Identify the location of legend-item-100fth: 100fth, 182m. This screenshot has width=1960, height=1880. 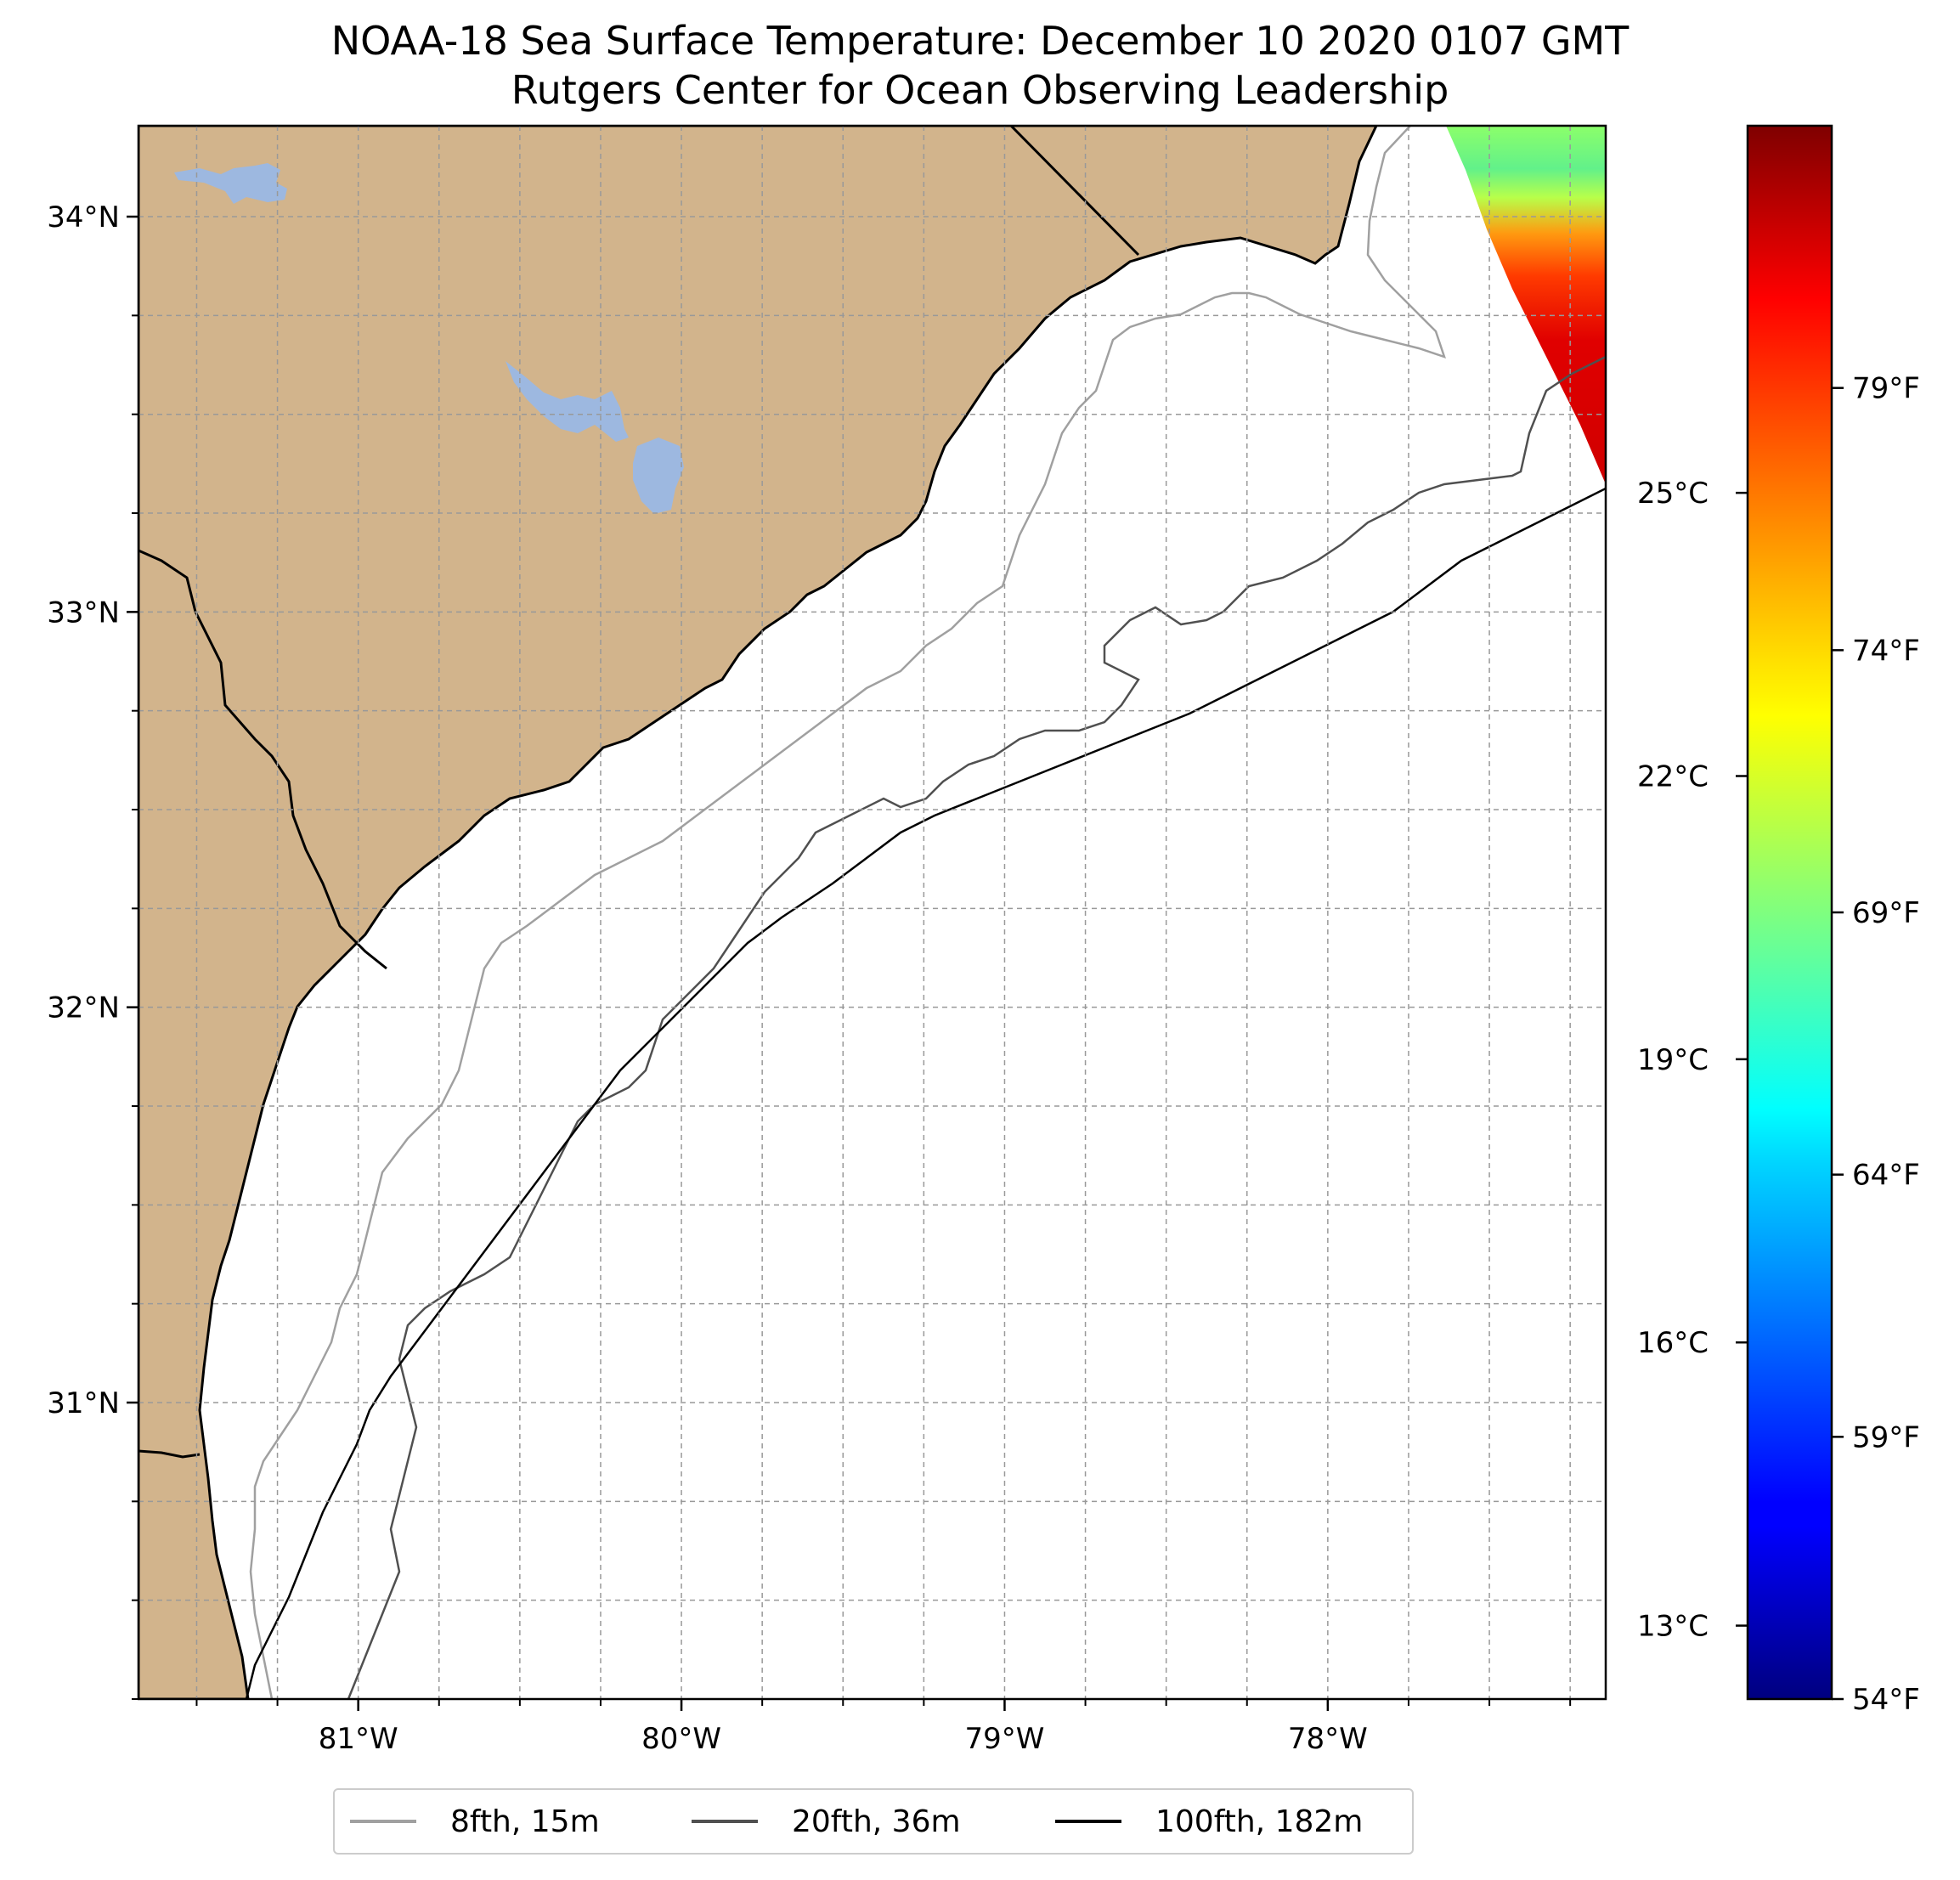
(1209, 1822).